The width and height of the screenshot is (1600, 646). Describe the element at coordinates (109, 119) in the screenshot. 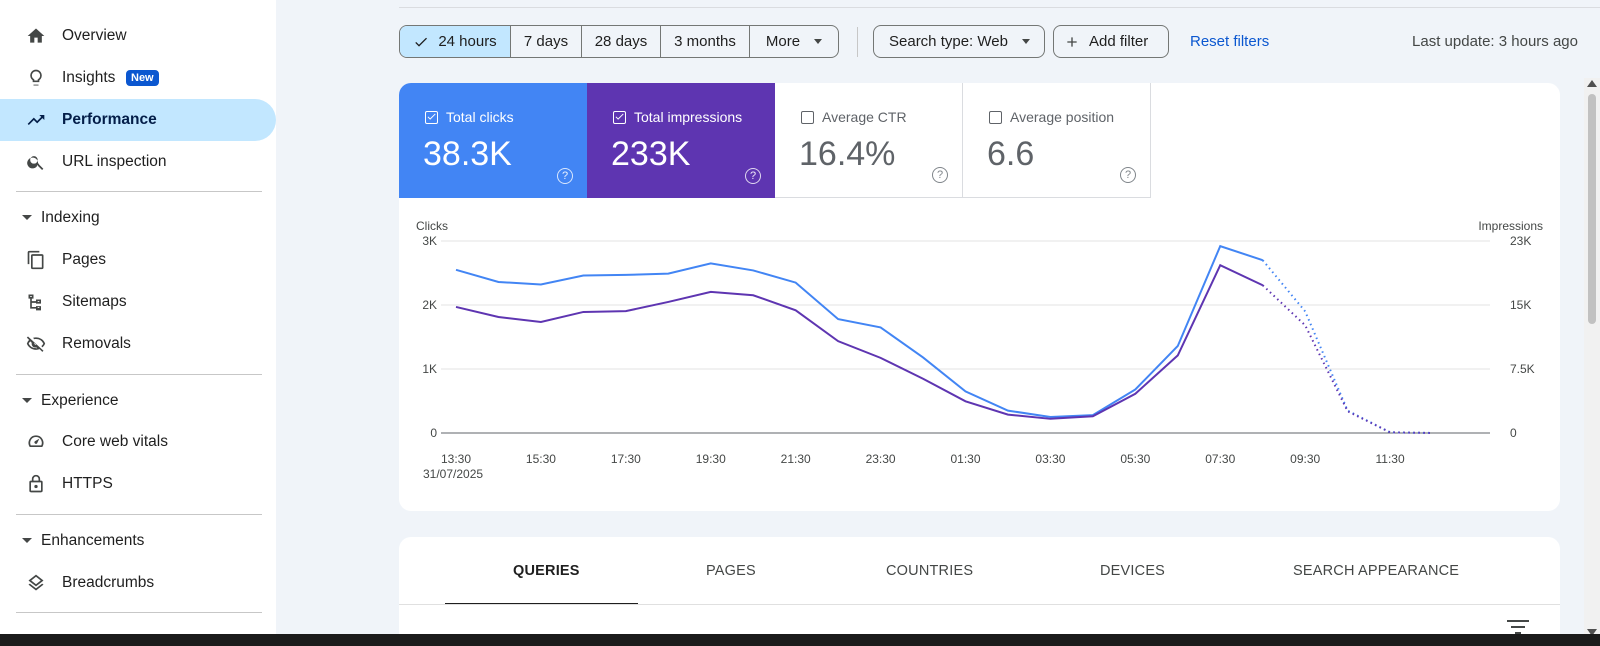

I see `sidebar-item-label: Performance` at that location.